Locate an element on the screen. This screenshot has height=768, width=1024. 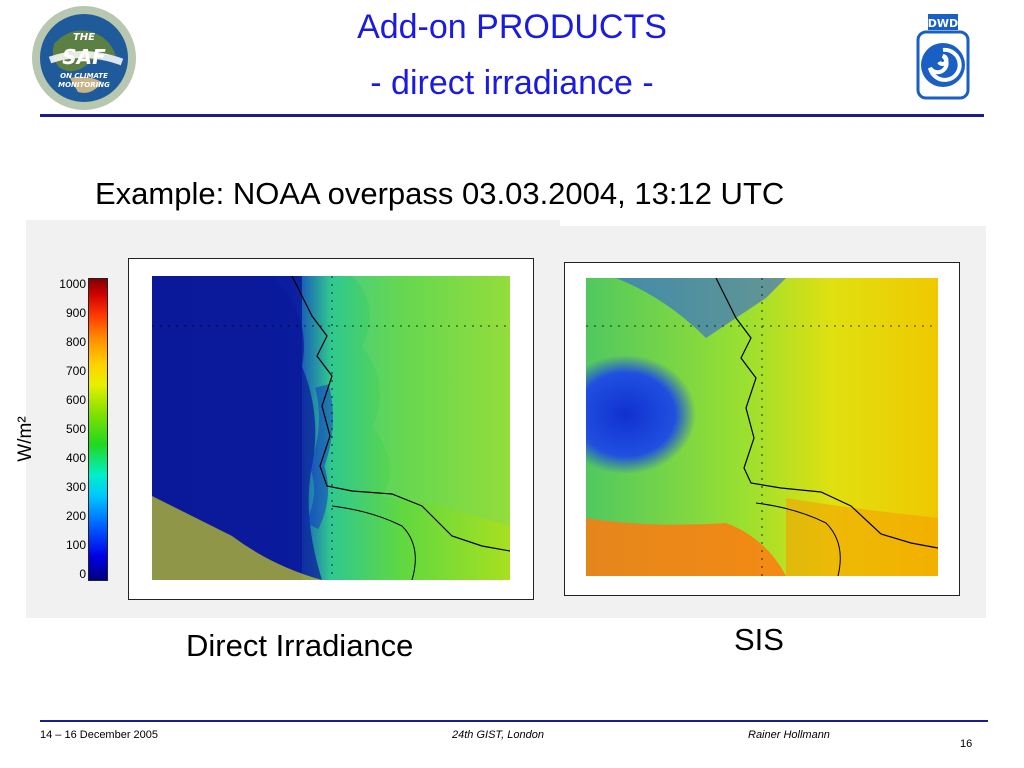
colorbar-tick: 100 is located at coordinates (75, 545).